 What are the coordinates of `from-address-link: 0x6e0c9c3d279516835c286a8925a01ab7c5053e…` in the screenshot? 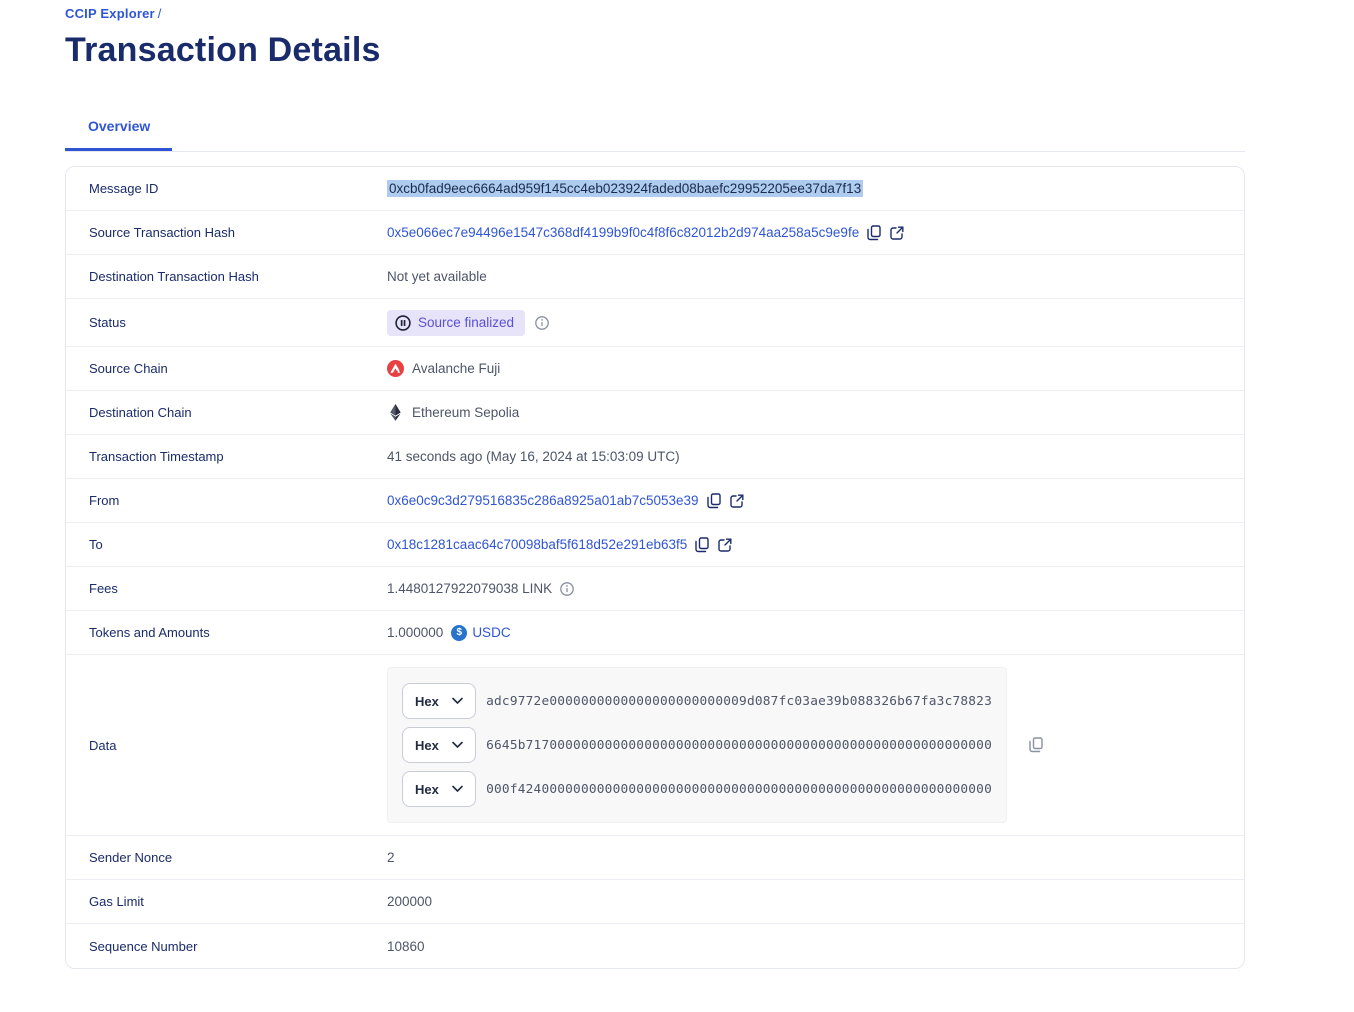 It's located at (543, 500).